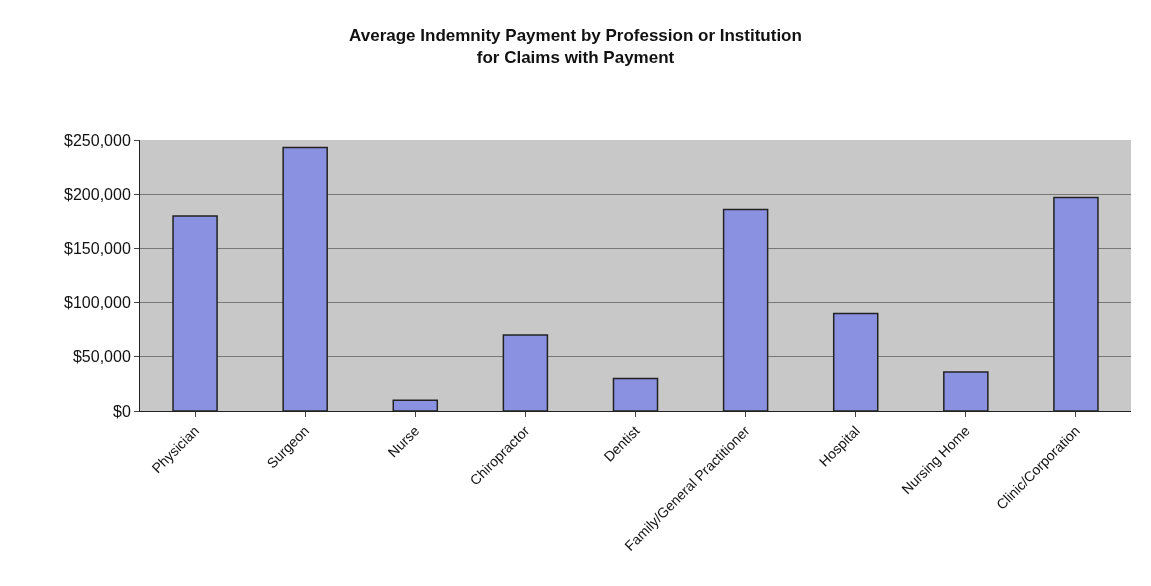 The width and height of the screenshot is (1151, 586). Describe the element at coordinates (97, 248) in the screenshot. I see `y-tick-label: $150,000` at that location.